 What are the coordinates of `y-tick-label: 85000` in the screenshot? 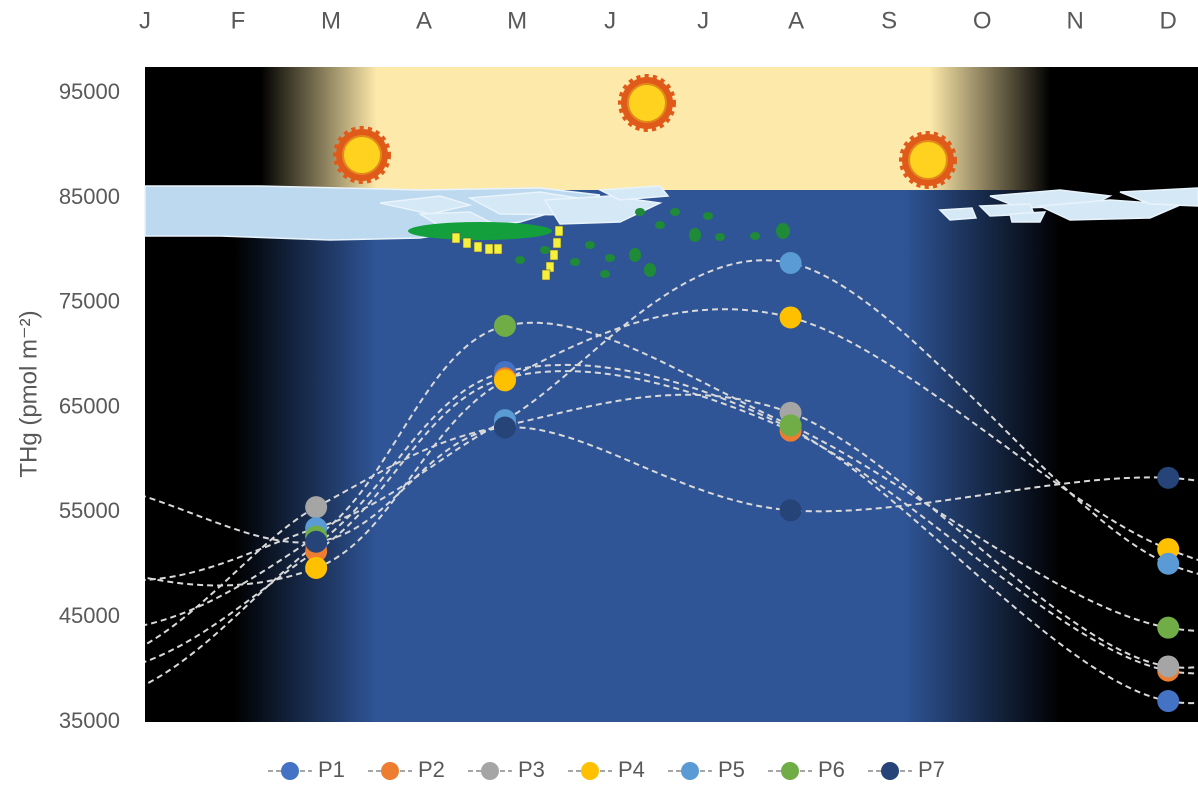 It's located at (89, 196).